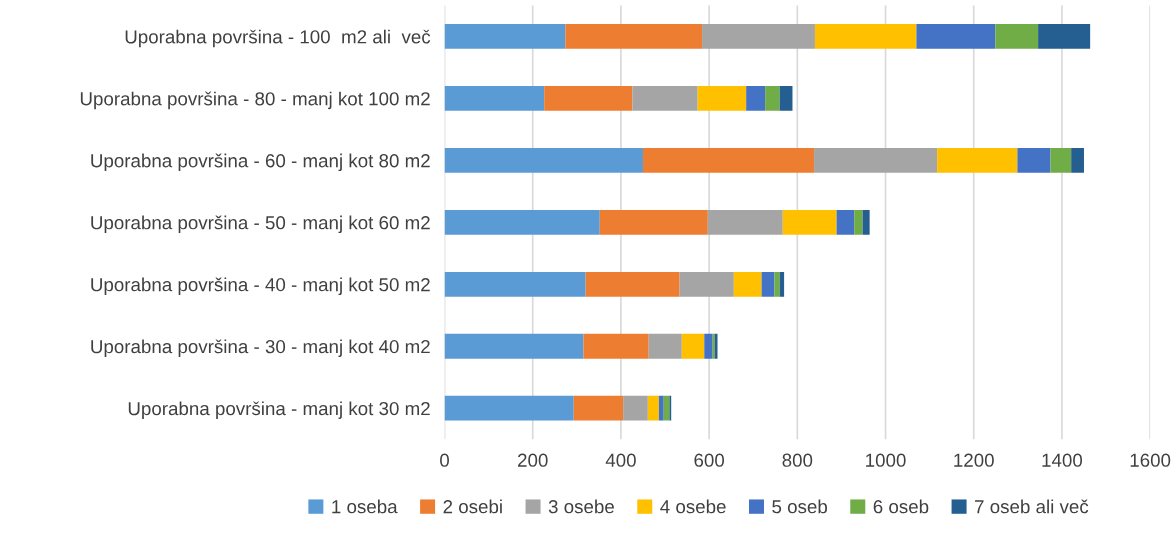 The image size is (1176, 549). I want to click on x-tick-label: 1200, so click(974, 460).